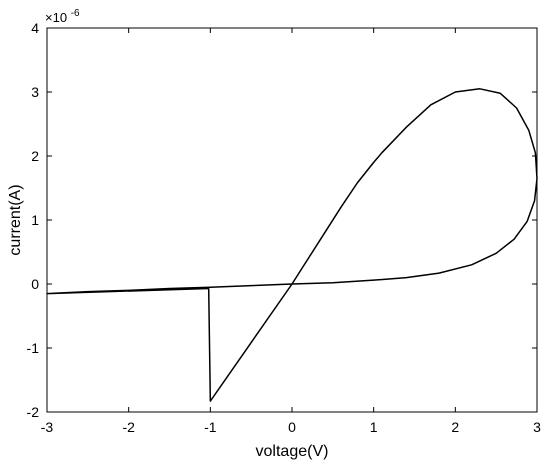 This screenshot has width=550, height=465. Describe the element at coordinates (35, 156) in the screenshot. I see `y-tick-label: 2` at that location.